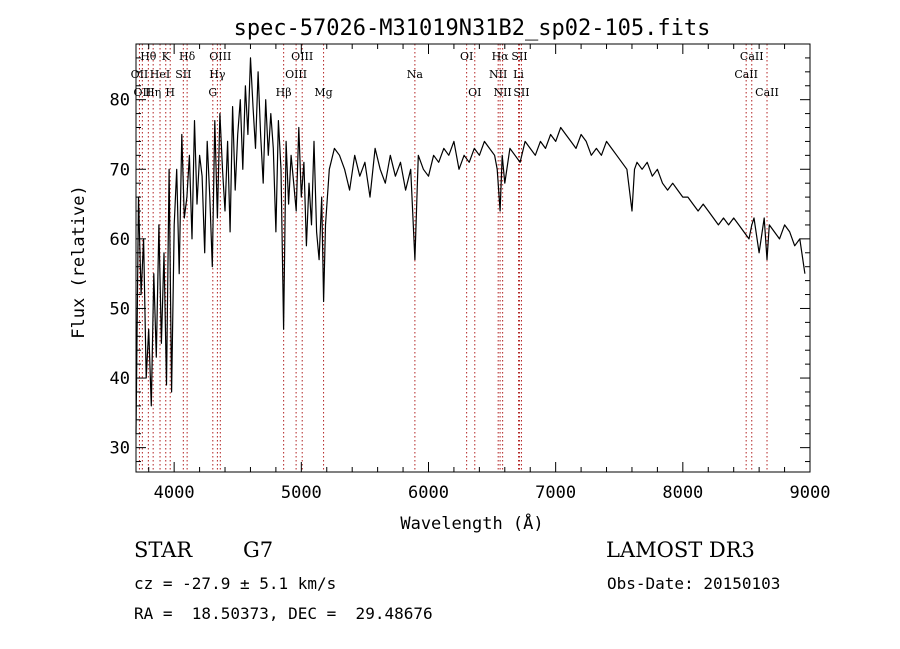  What do you see at coordinates (471, 523) in the screenshot?
I see `x-axis-label: Wavelength (Å)` at bounding box center [471, 523].